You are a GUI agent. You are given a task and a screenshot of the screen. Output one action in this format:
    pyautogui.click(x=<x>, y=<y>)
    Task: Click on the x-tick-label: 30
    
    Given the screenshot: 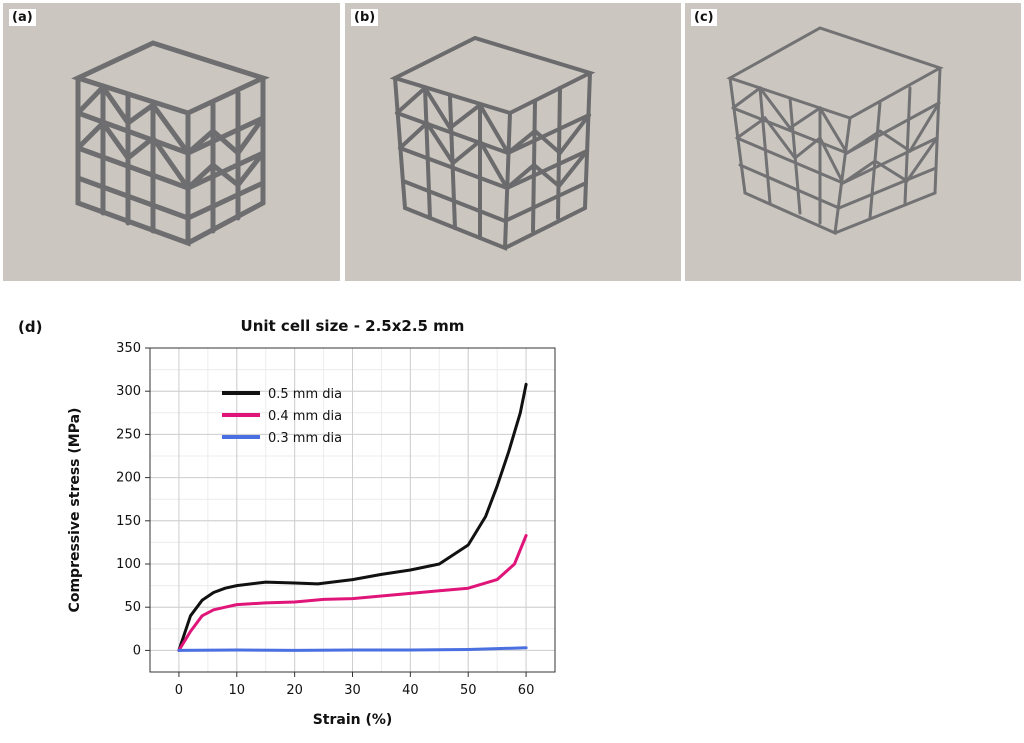 What is the action you would take?
    pyautogui.click(x=352, y=690)
    